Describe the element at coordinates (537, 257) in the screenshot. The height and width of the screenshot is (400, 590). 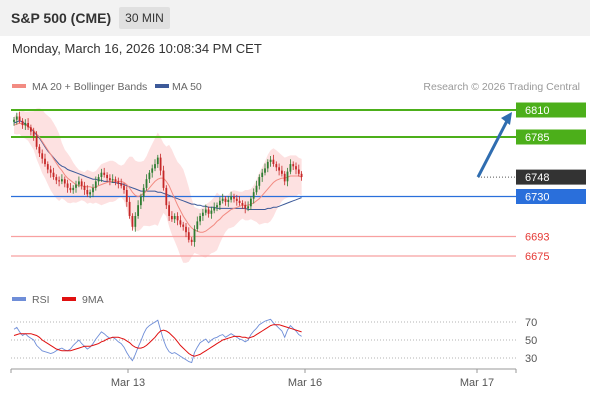
I see `level-label-6675: 6675` at that location.